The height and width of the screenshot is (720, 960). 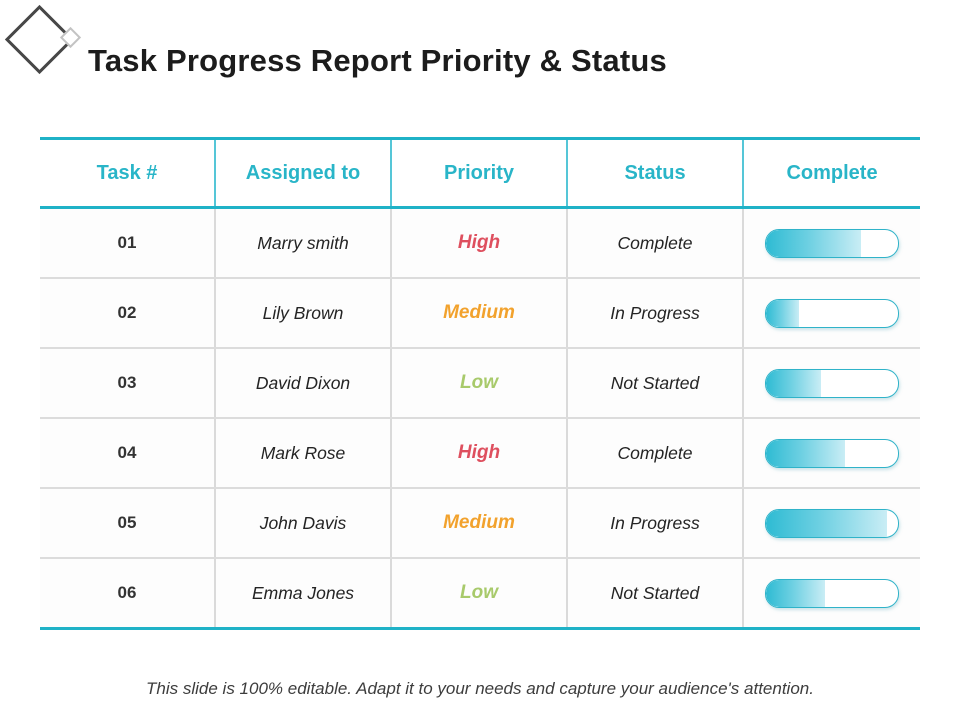 What do you see at coordinates (304, 173) in the screenshot?
I see `column-header: Assigned to` at bounding box center [304, 173].